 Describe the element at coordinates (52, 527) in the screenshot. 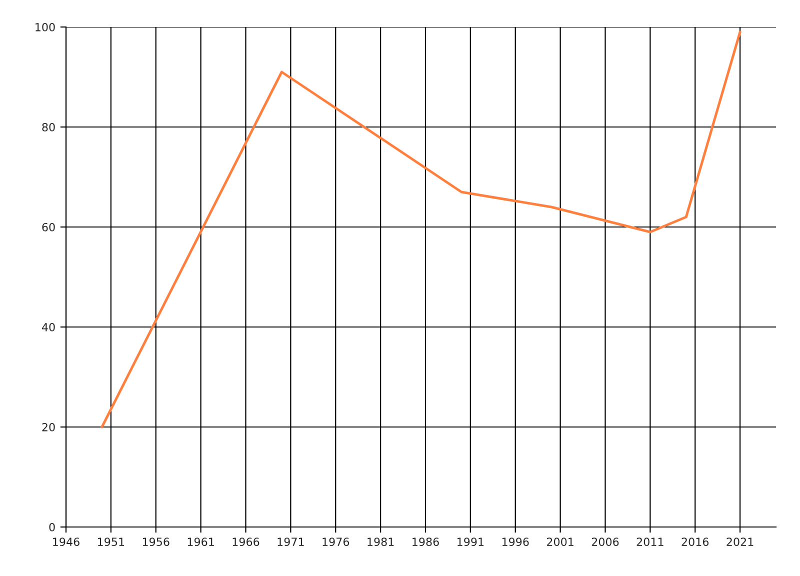

I see `y-tick-label: 0` at that location.